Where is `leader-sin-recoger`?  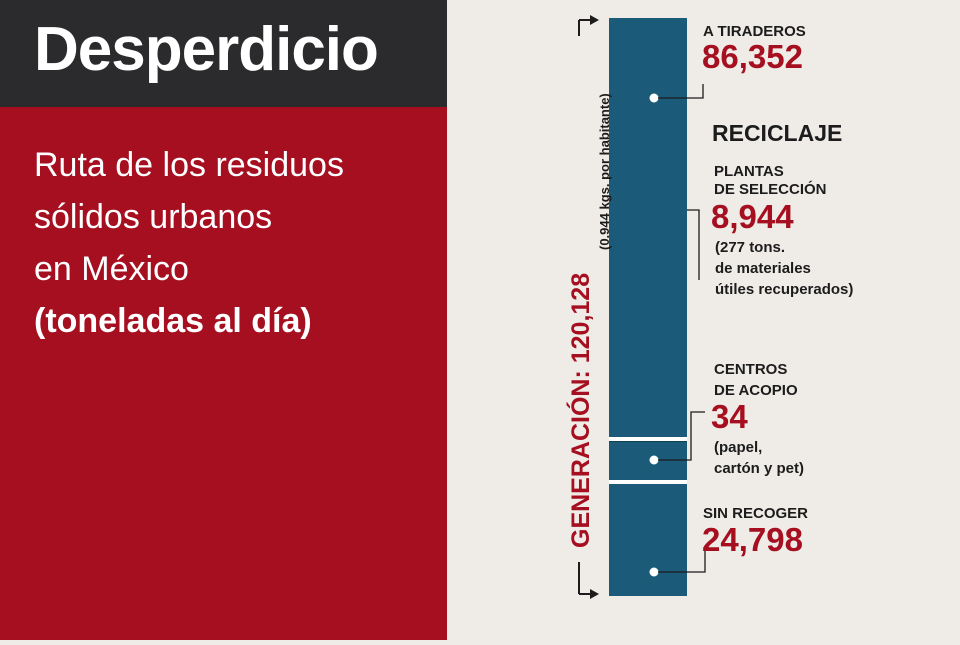
leader-sin-recoger is located at coordinates (682, 560).